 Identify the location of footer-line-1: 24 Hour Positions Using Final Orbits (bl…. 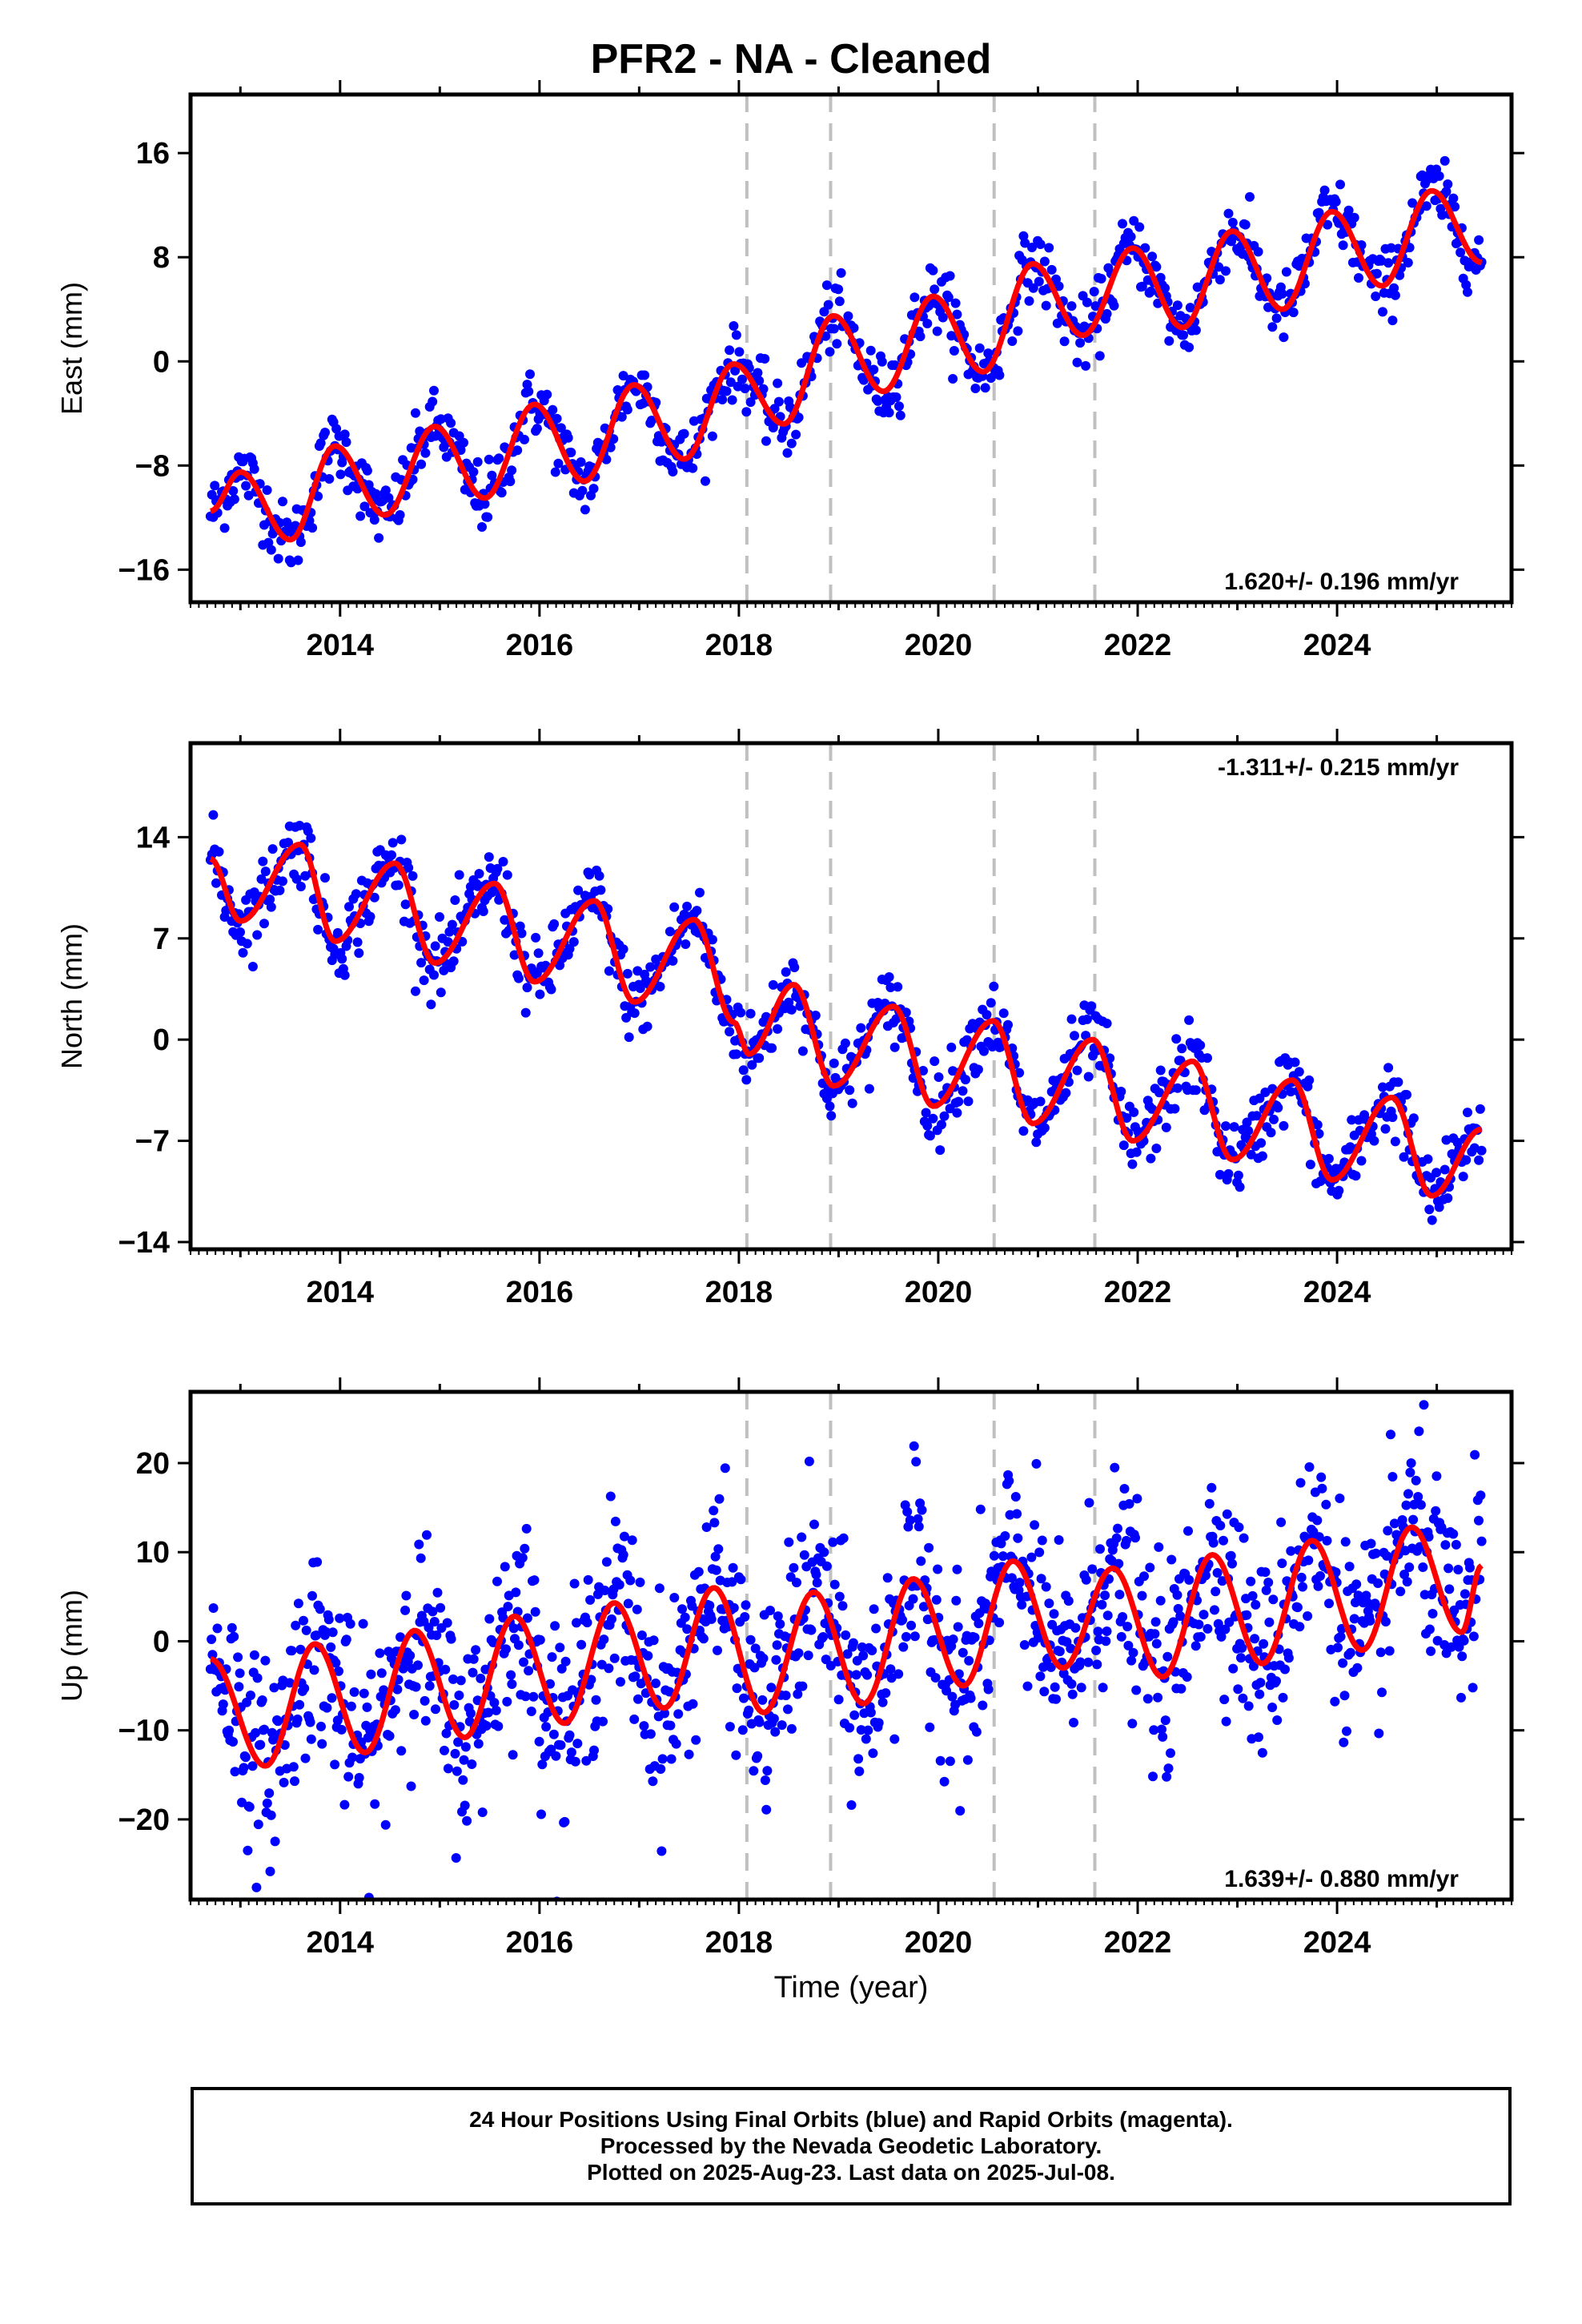
(851, 2119).